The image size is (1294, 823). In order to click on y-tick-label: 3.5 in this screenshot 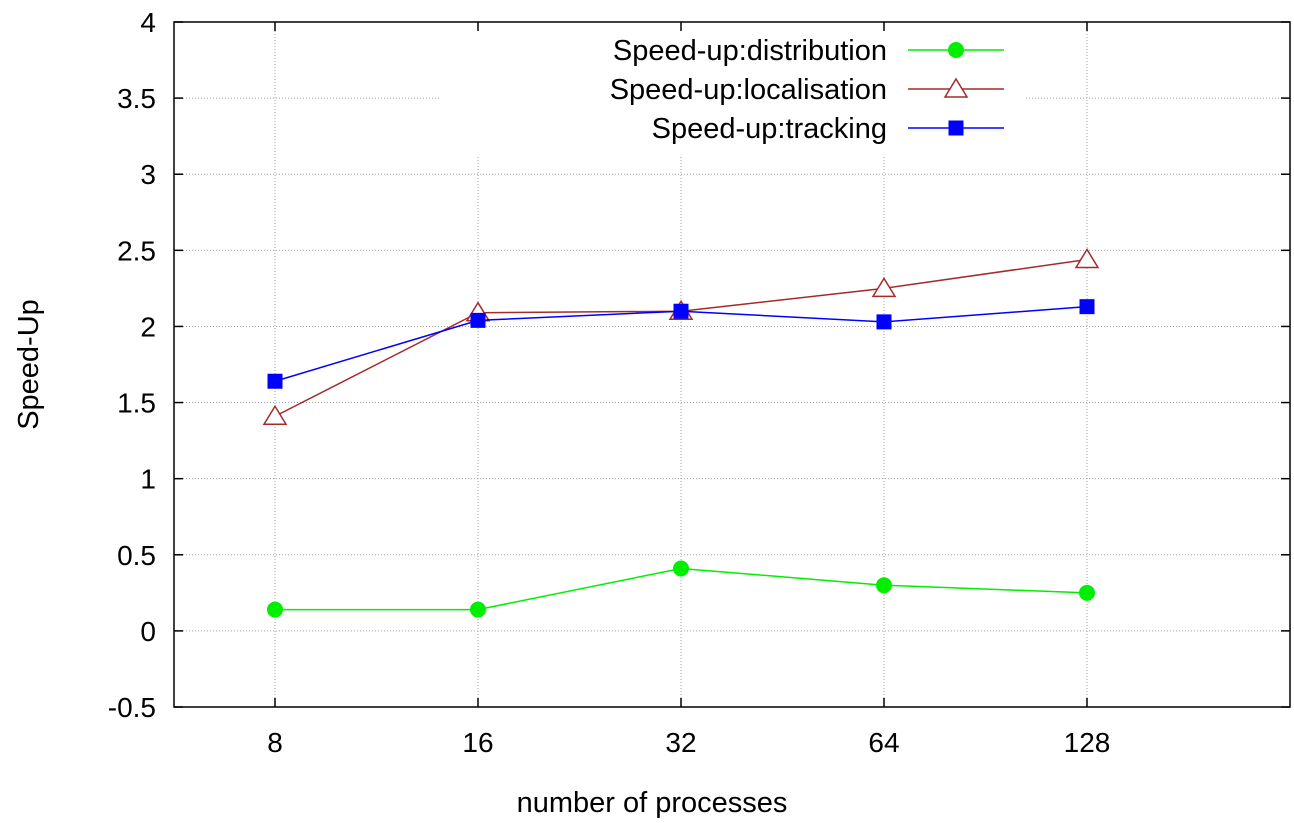, I will do `click(136, 98)`.